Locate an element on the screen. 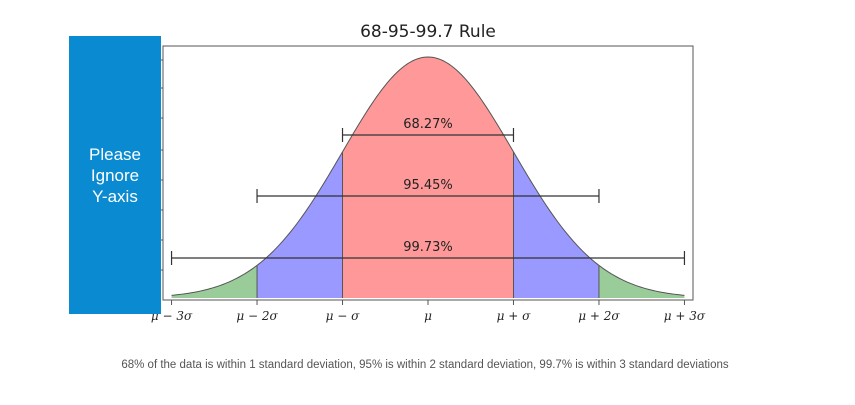  x-tick-label: μ − 2σ is located at coordinates (257, 316).